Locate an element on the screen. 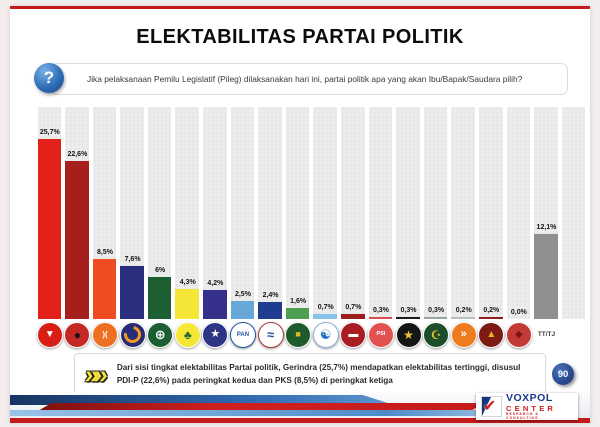  logo-glyph: ▬ is located at coordinates (353, 334).